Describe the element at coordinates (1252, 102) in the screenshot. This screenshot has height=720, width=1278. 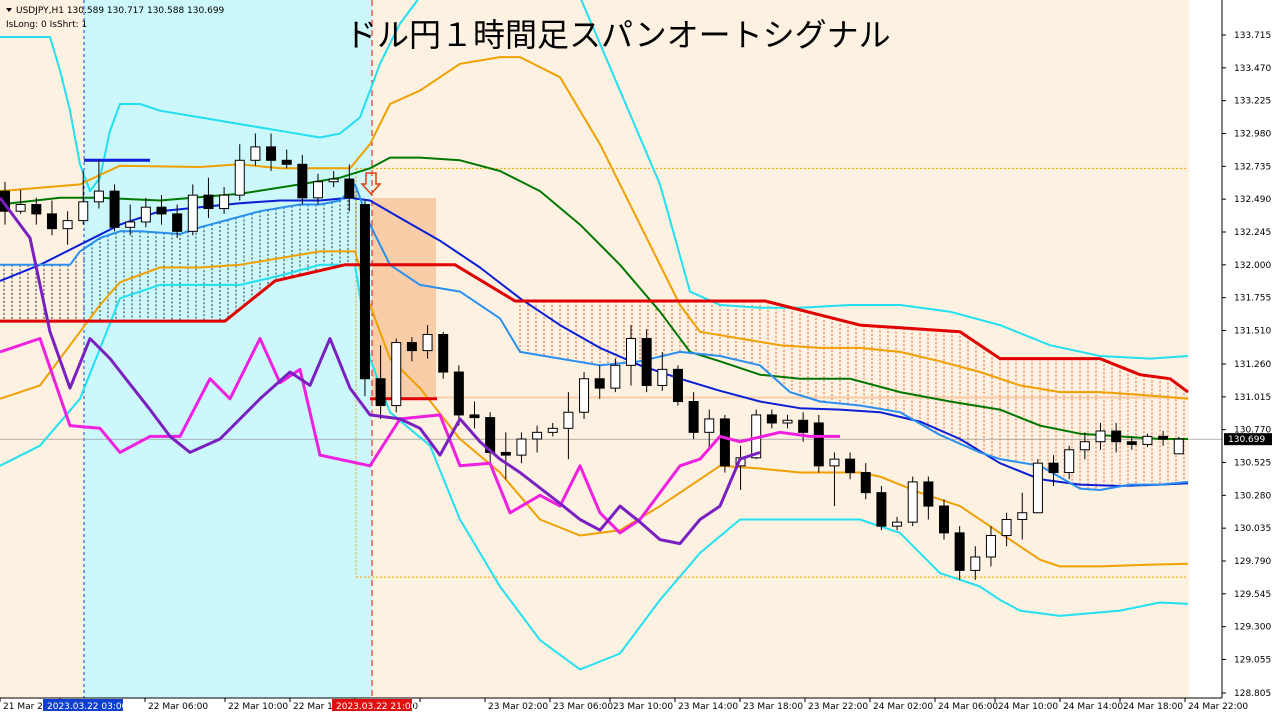
I see `y-tick-label: 133.225` at that location.